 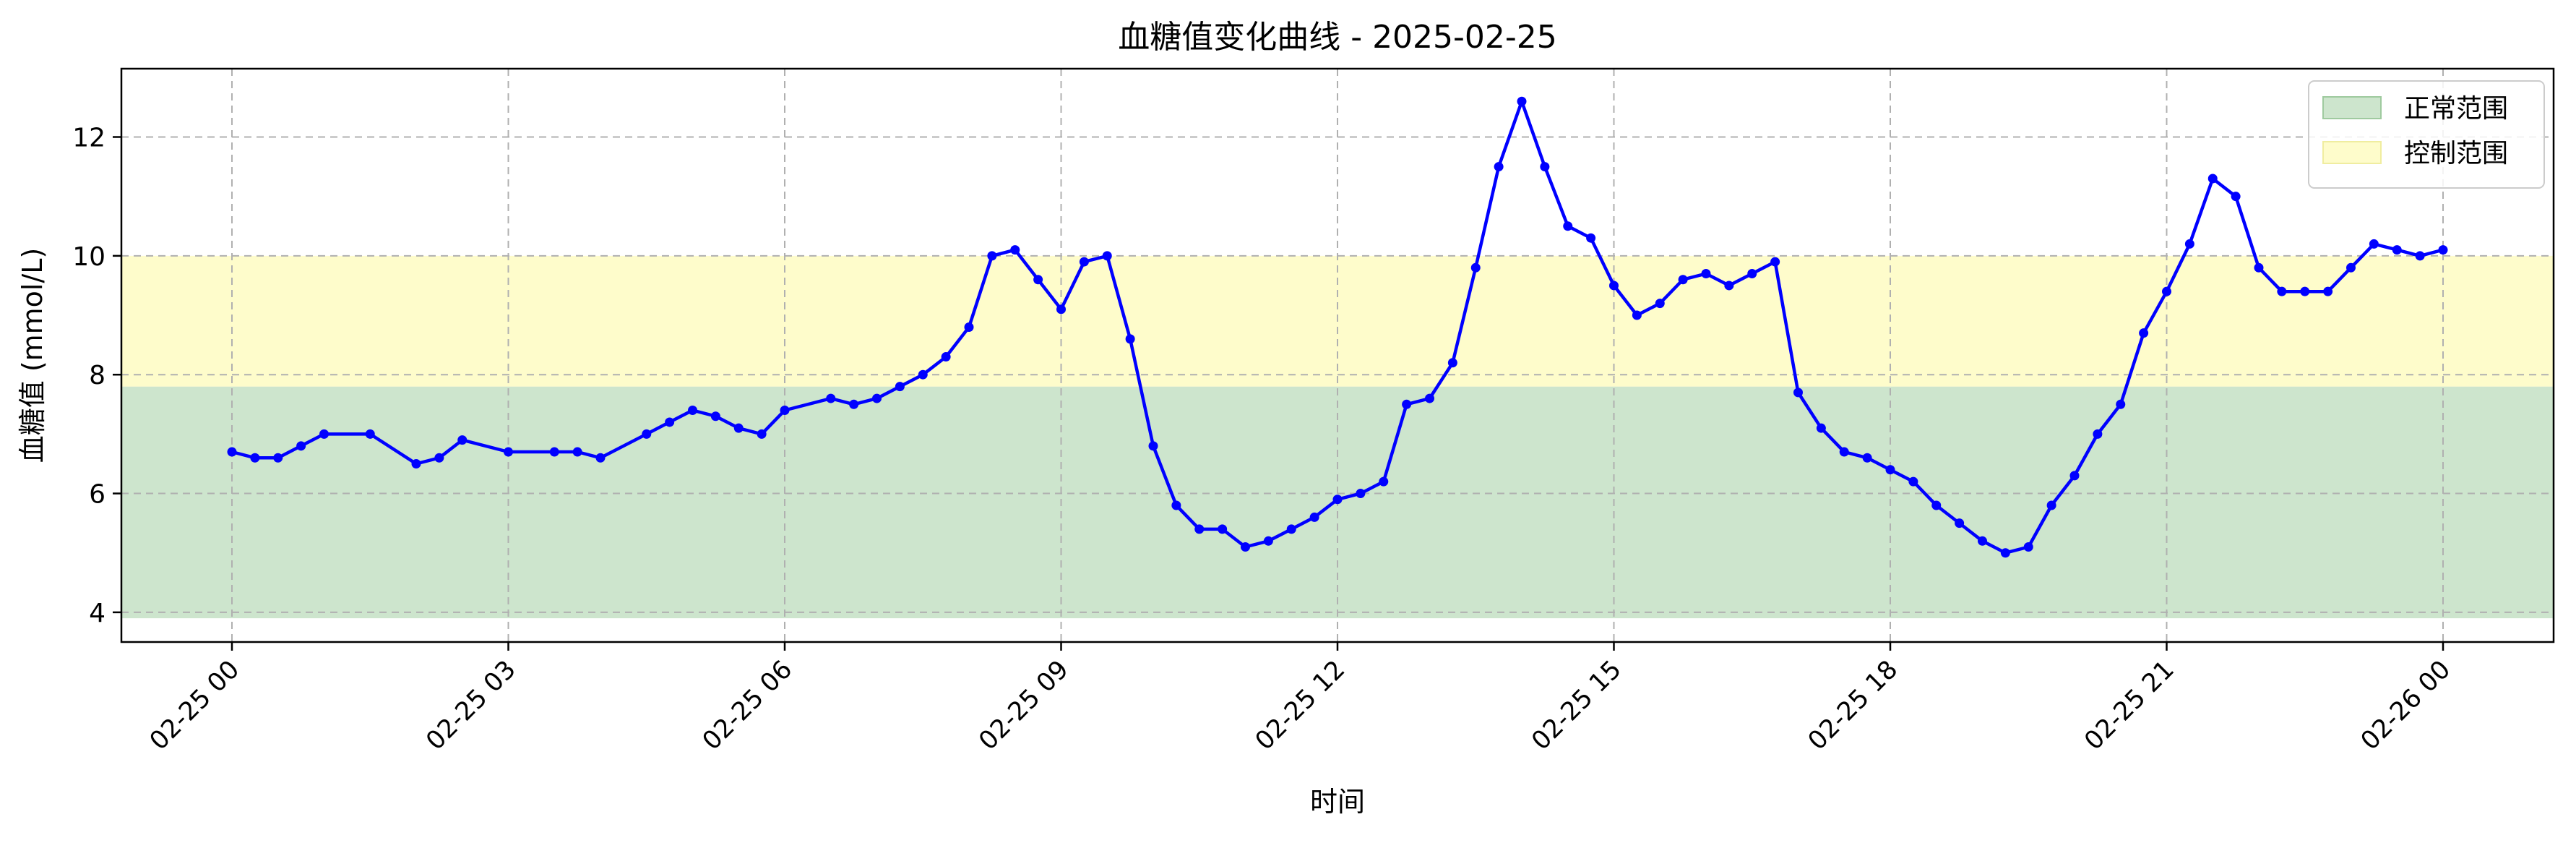 I want to click on x-tick-label: 02-25 09, so click(x=1023, y=705).